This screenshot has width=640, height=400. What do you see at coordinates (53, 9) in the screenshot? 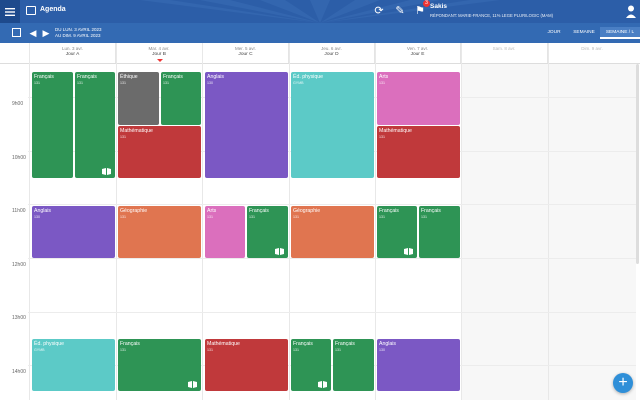
I see `app-title: Agenda` at bounding box center [53, 9].